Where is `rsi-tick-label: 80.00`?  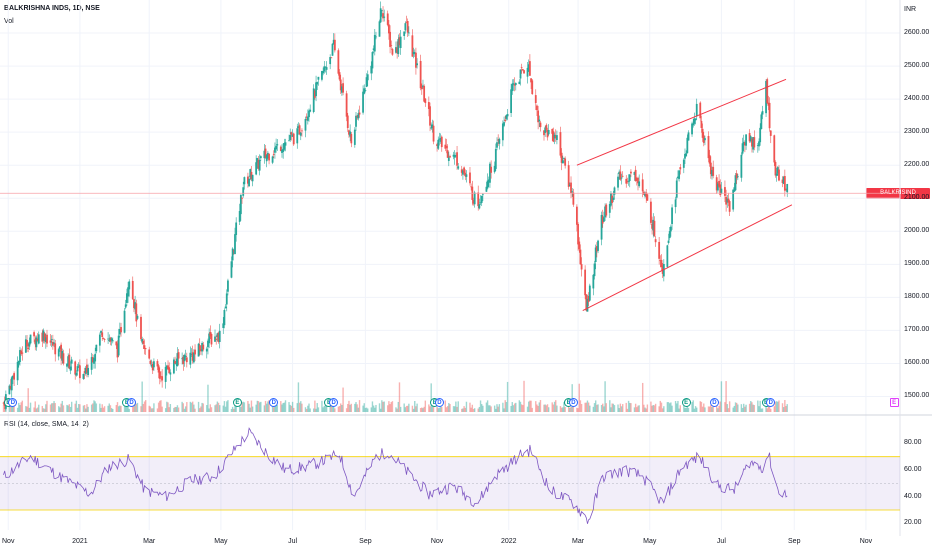 rsi-tick-label: 80.00 is located at coordinates (913, 443).